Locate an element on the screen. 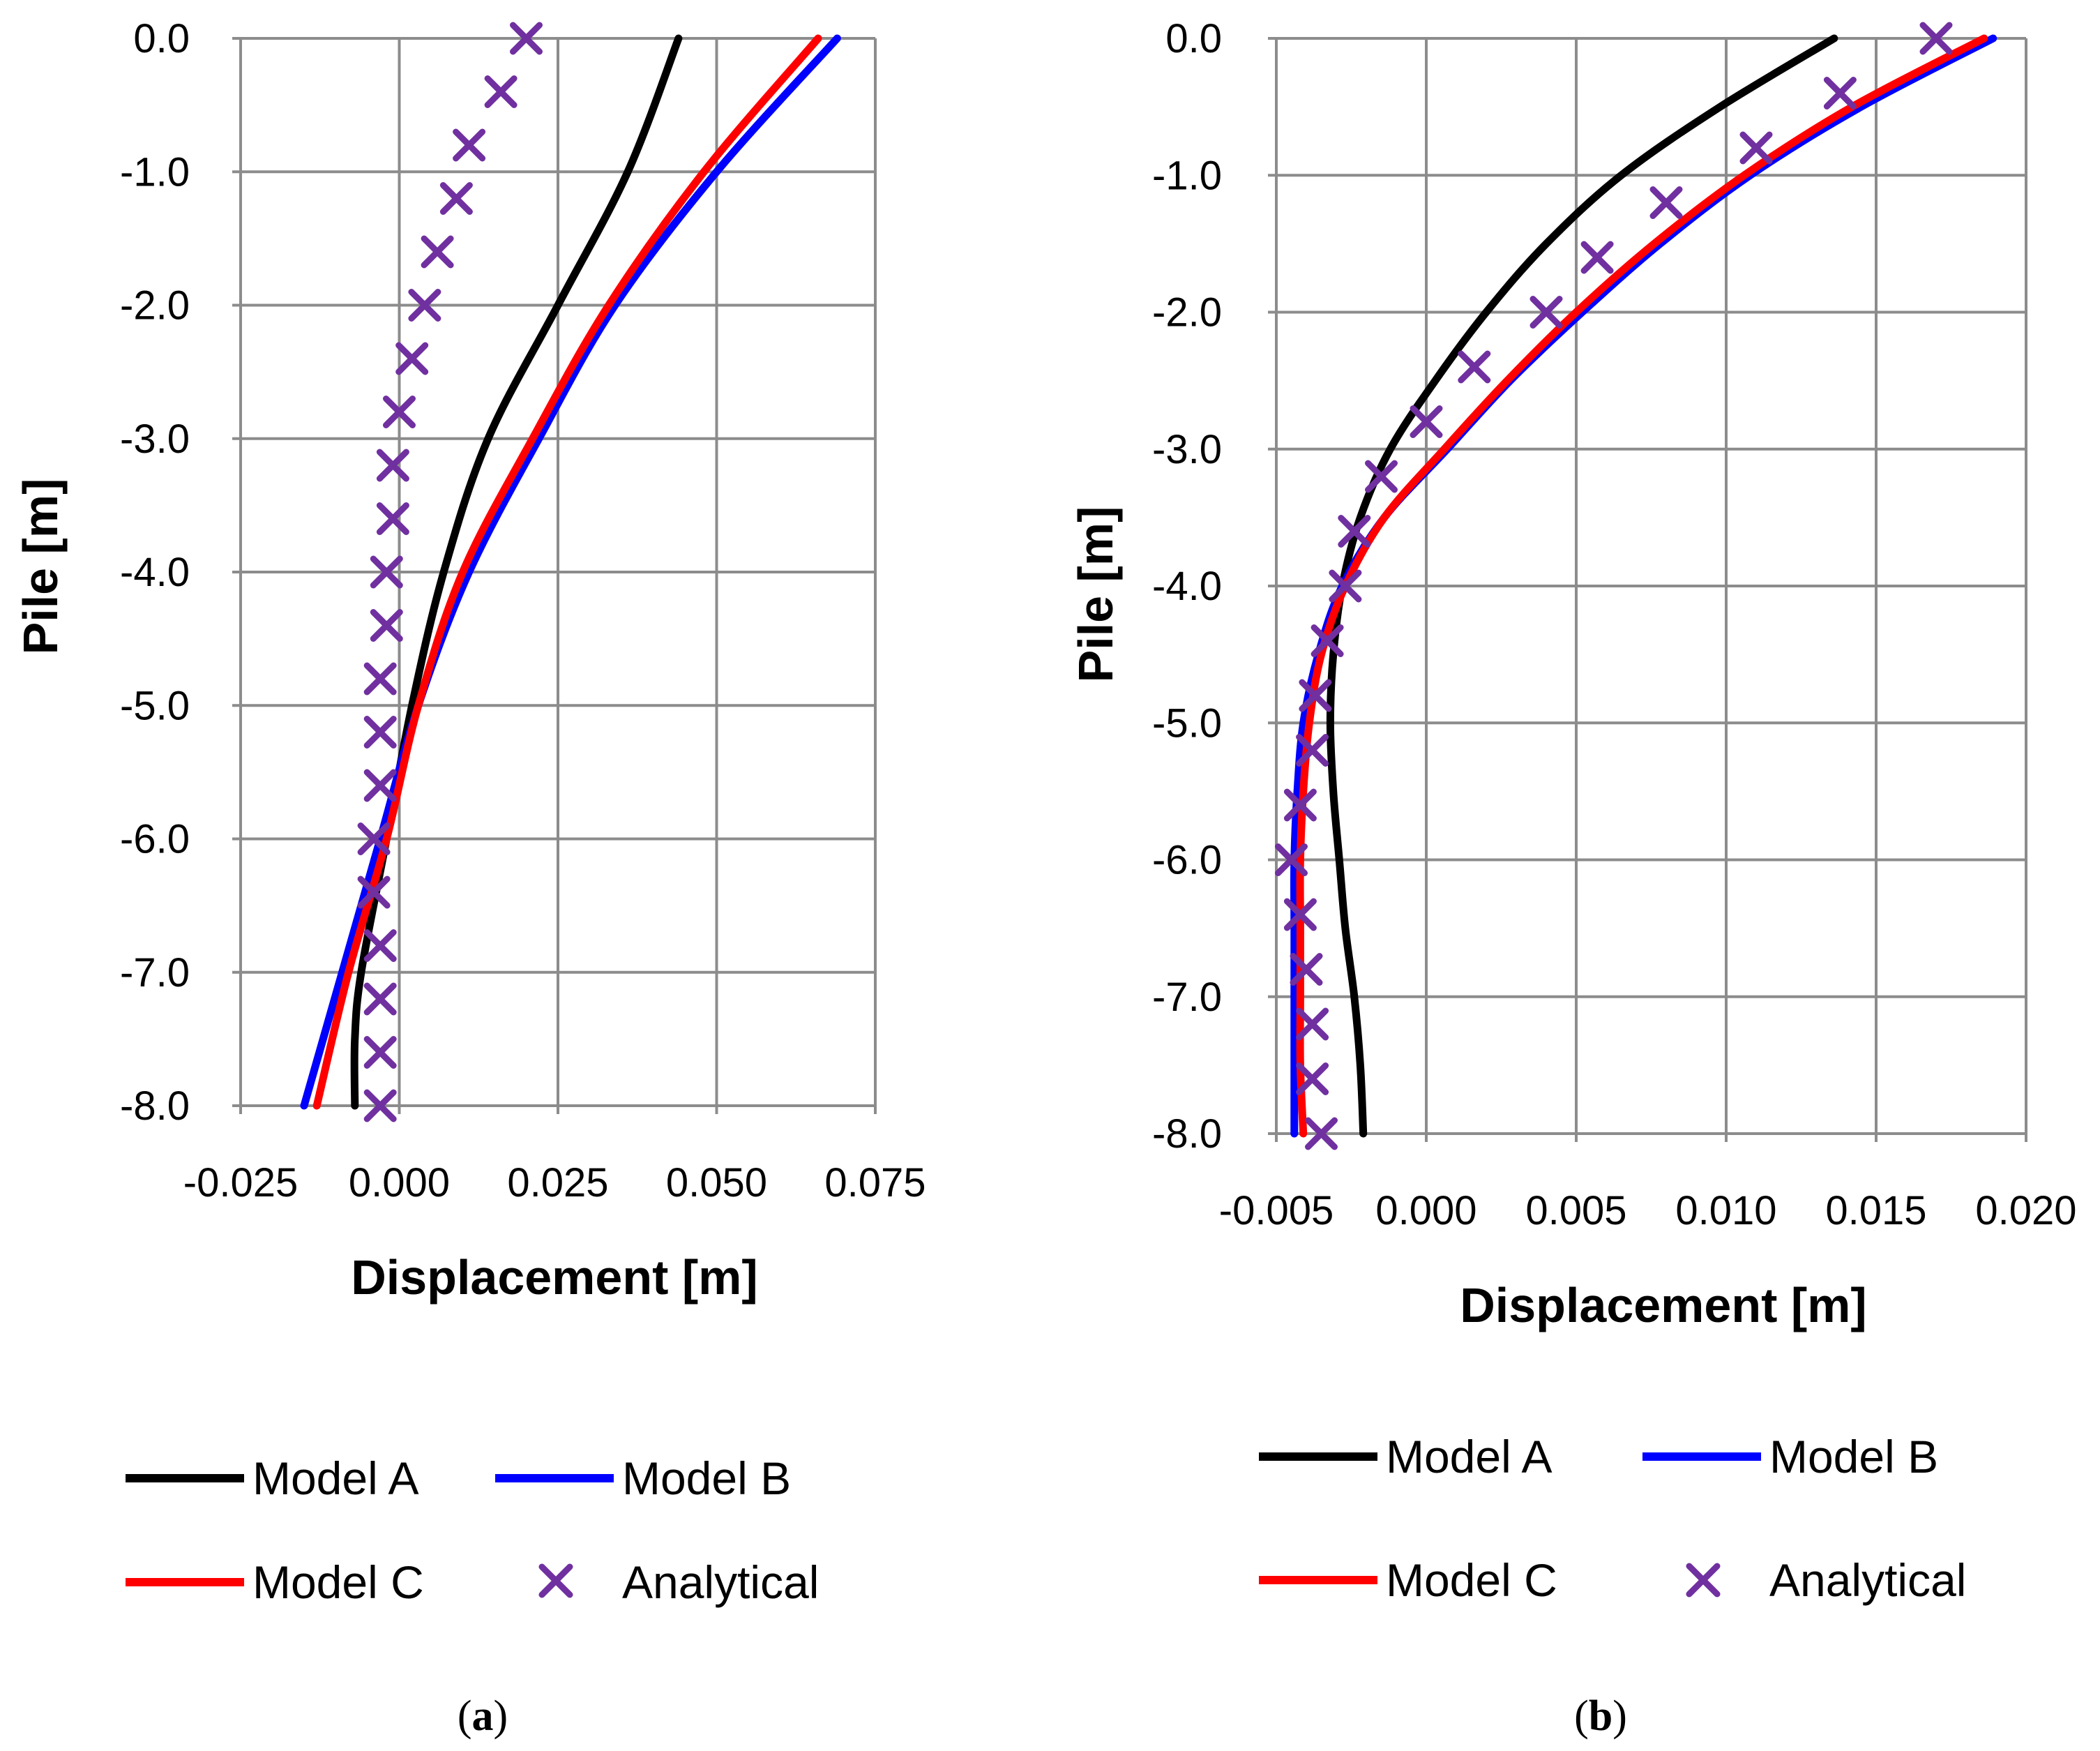 This screenshot has height=1751, width=2100. panel-a-y-tick-label: -5.0 is located at coordinates (155, 705).